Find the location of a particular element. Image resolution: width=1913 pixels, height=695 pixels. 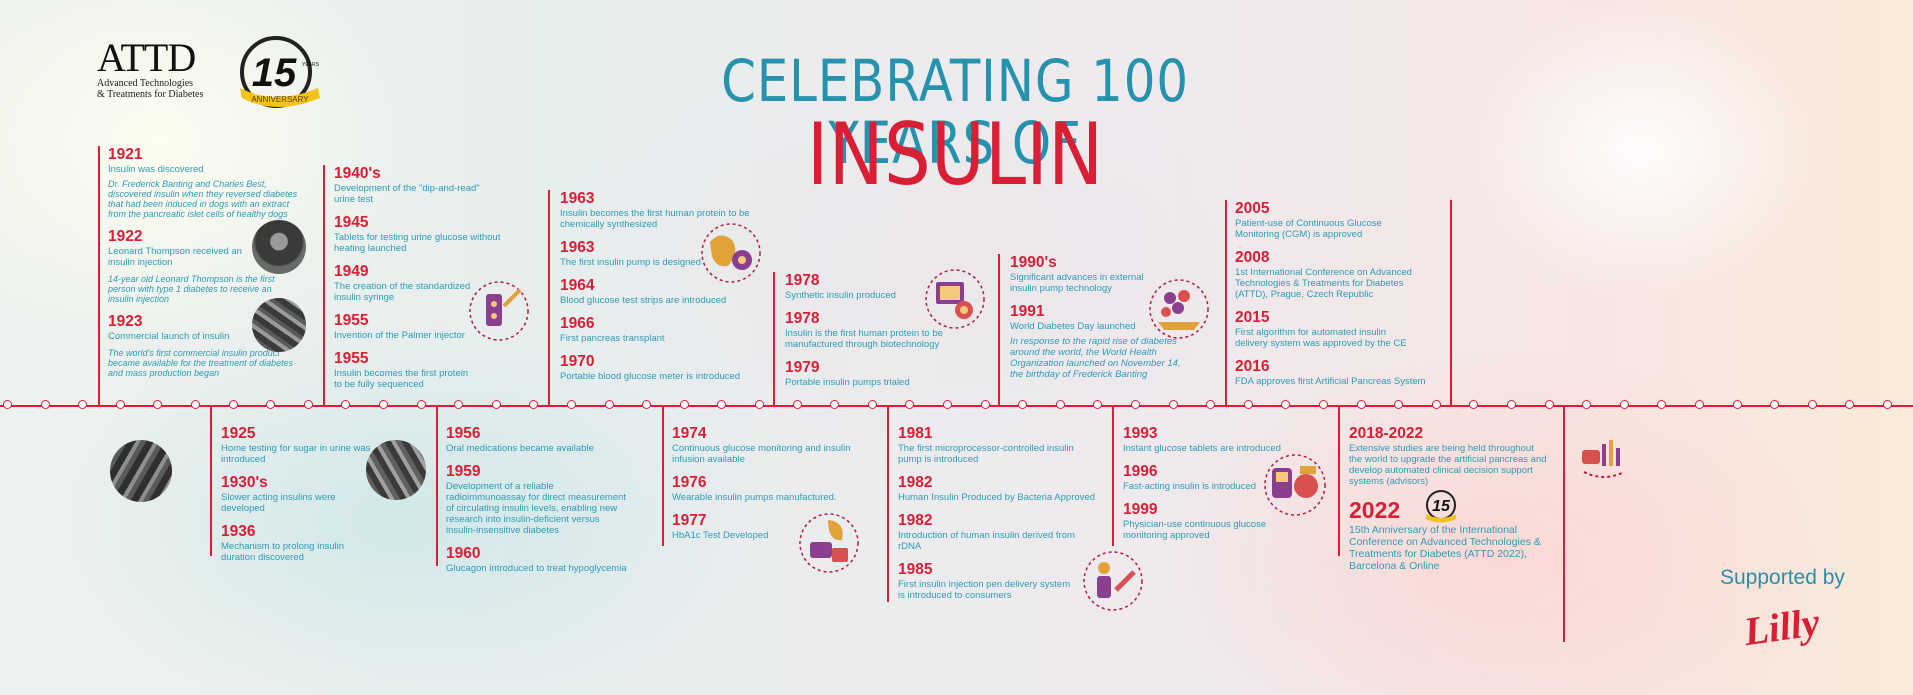

anniversary-badge-small-icon: 15 is located at coordinates (1441, 506).